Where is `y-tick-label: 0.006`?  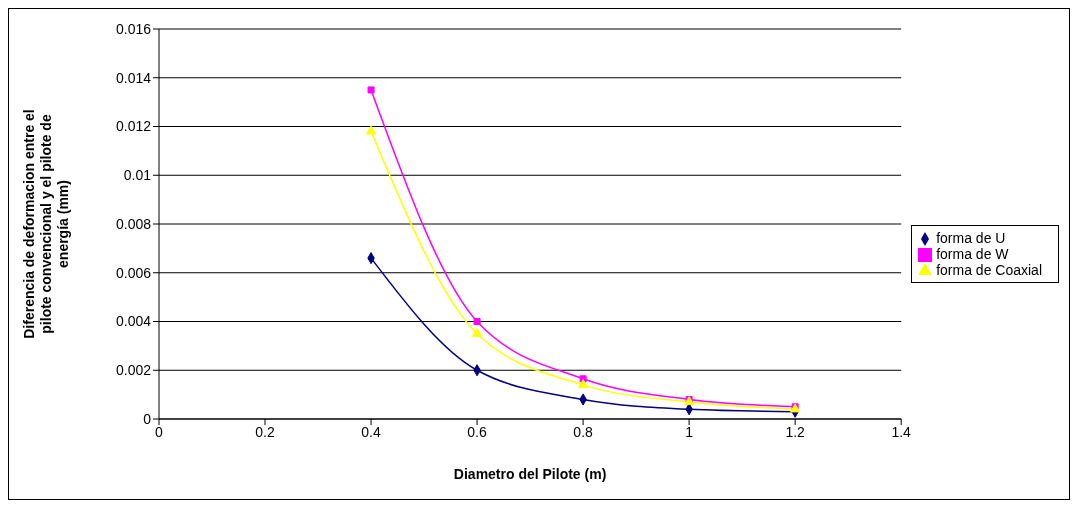
y-tick-label: 0.006 is located at coordinates (133, 272).